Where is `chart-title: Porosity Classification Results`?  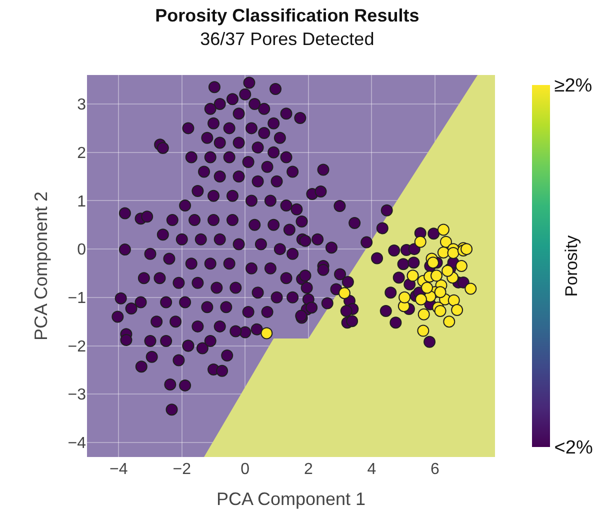
chart-title: Porosity Classification Results is located at coordinates (287, 16).